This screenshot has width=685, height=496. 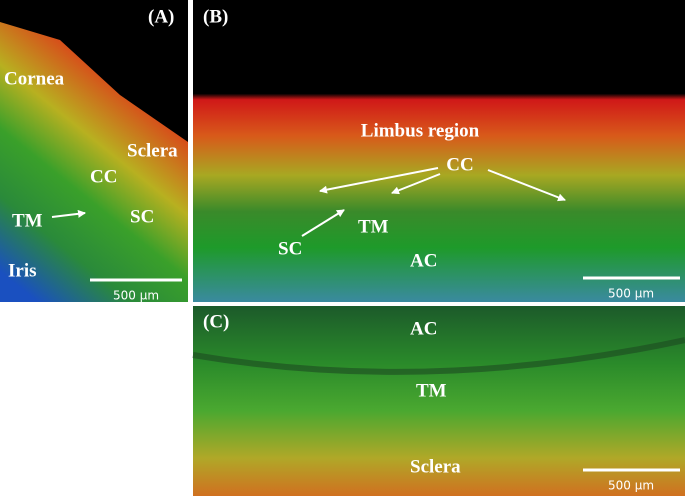 What do you see at coordinates (420, 130) in the screenshot?
I see `annotation: Limbus region` at bounding box center [420, 130].